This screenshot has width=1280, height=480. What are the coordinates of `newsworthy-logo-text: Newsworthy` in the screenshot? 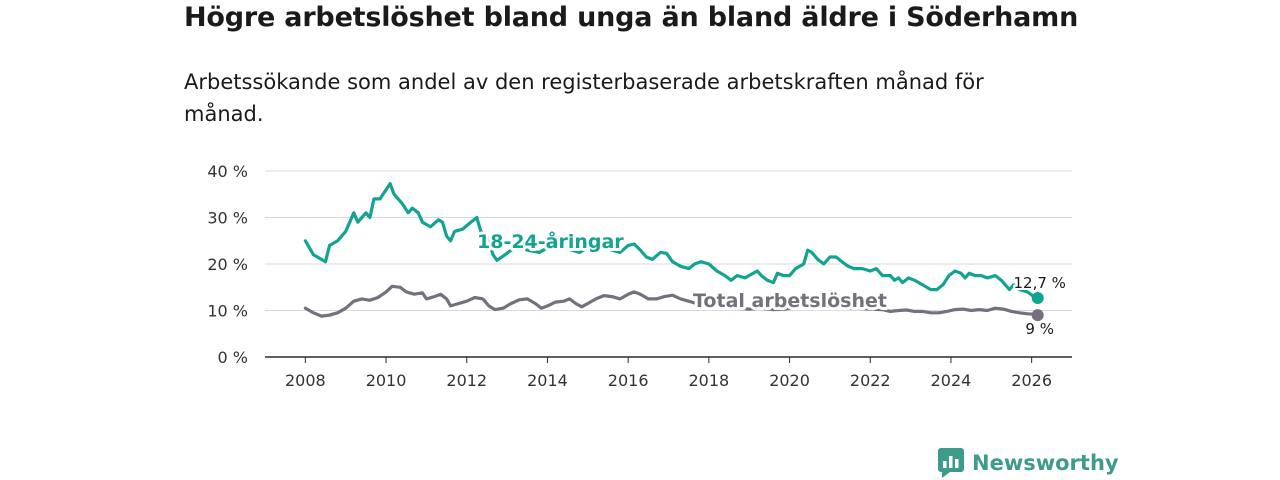 It's located at (1045, 463).